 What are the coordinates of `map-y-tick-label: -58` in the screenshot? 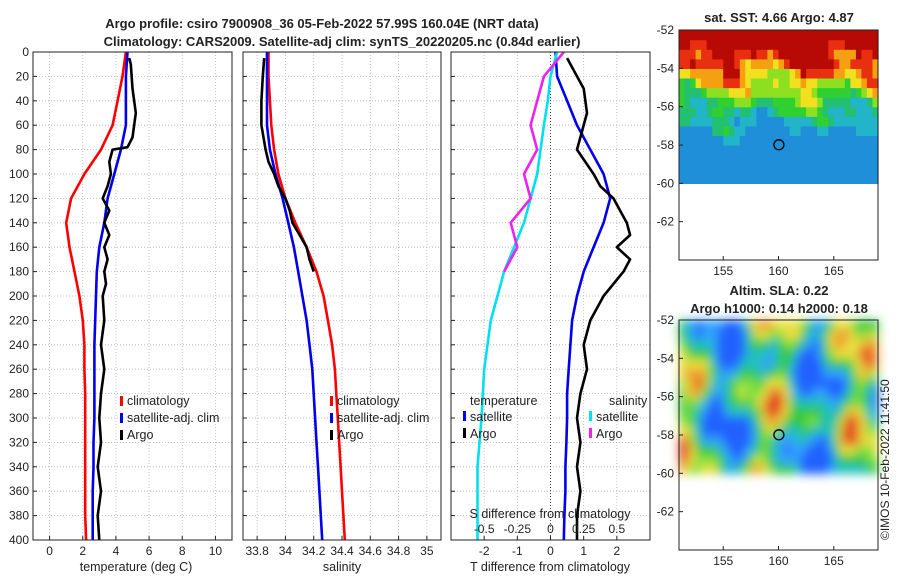 It's located at (666, 435).